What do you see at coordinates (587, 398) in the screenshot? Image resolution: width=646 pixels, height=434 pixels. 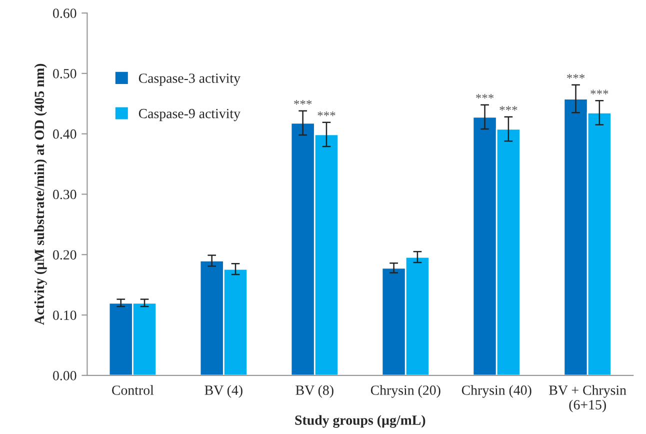 I see `x-tick-label: BV + Chrysin (6+15)` at bounding box center [587, 398].